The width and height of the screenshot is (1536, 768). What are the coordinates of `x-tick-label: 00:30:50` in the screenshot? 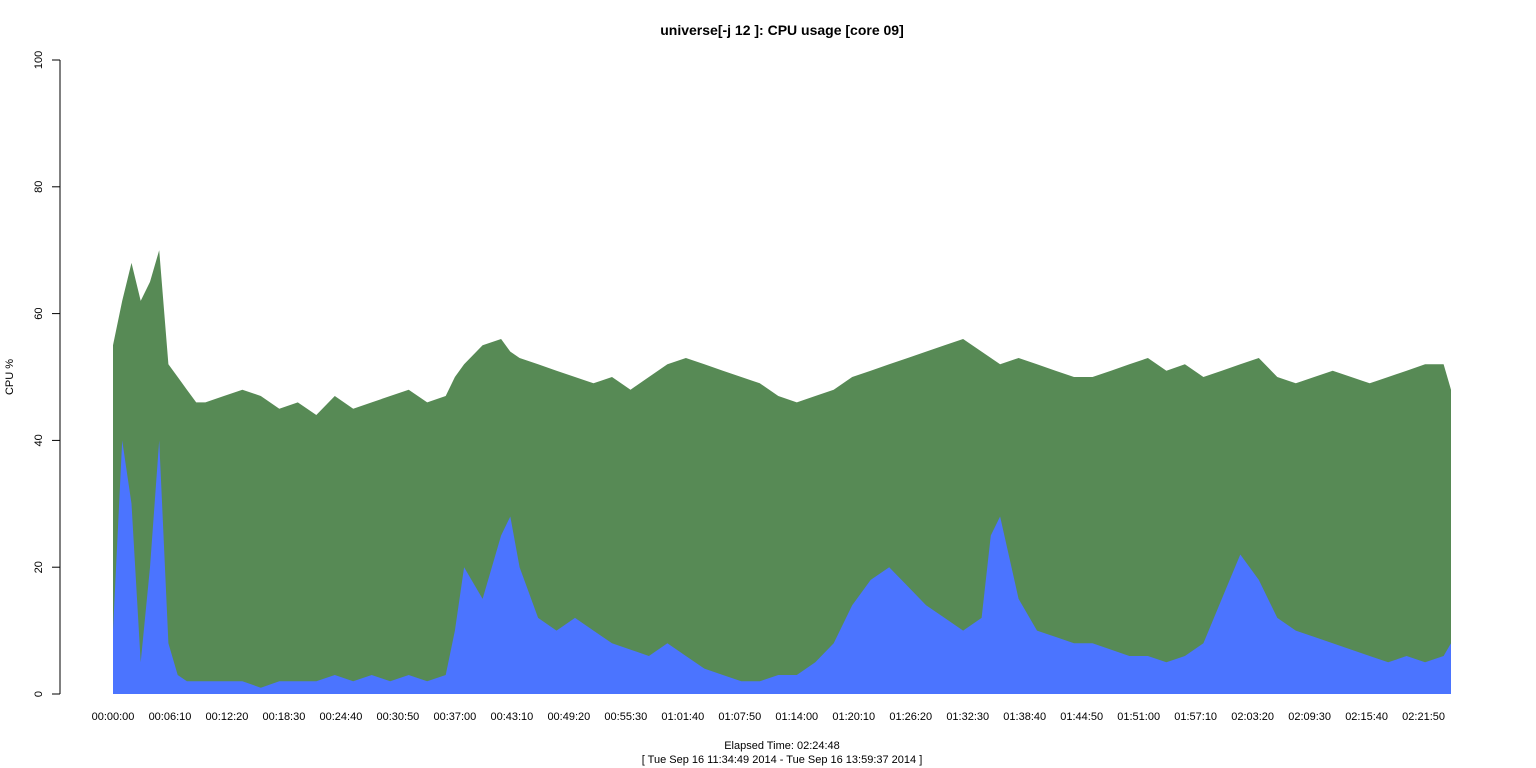 It's located at (397, 717).